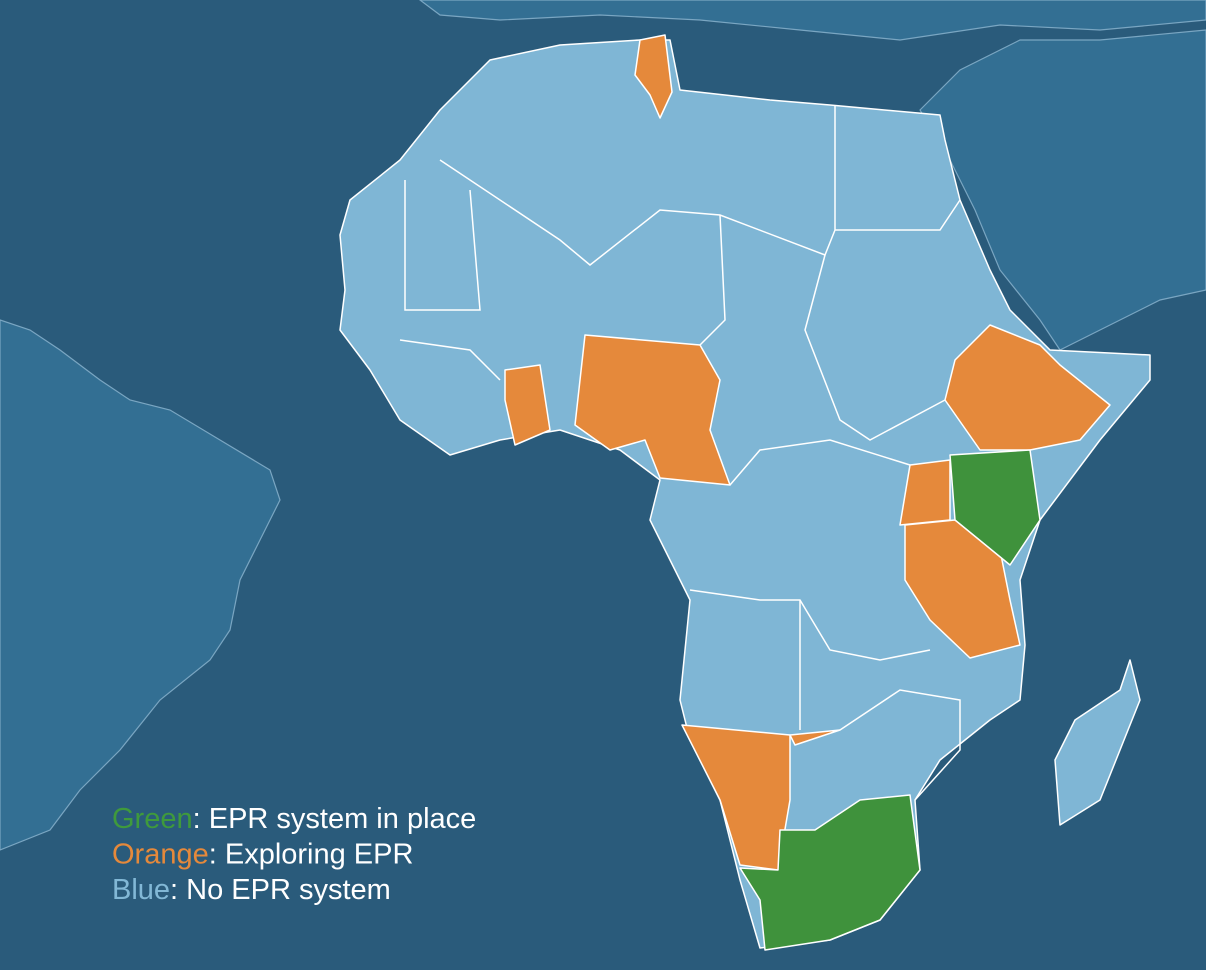  What do you see at coordinates (830, 872) in the screenshot?
I see `south-africa` at bounding box center [830, 872].